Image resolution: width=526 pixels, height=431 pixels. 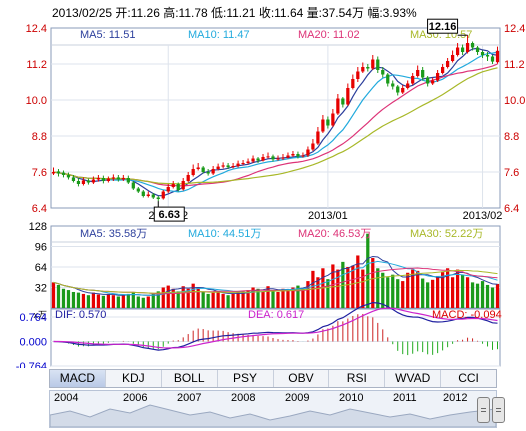 I want to click on price-tick-left: 8.8, so click(x=39, y=137).